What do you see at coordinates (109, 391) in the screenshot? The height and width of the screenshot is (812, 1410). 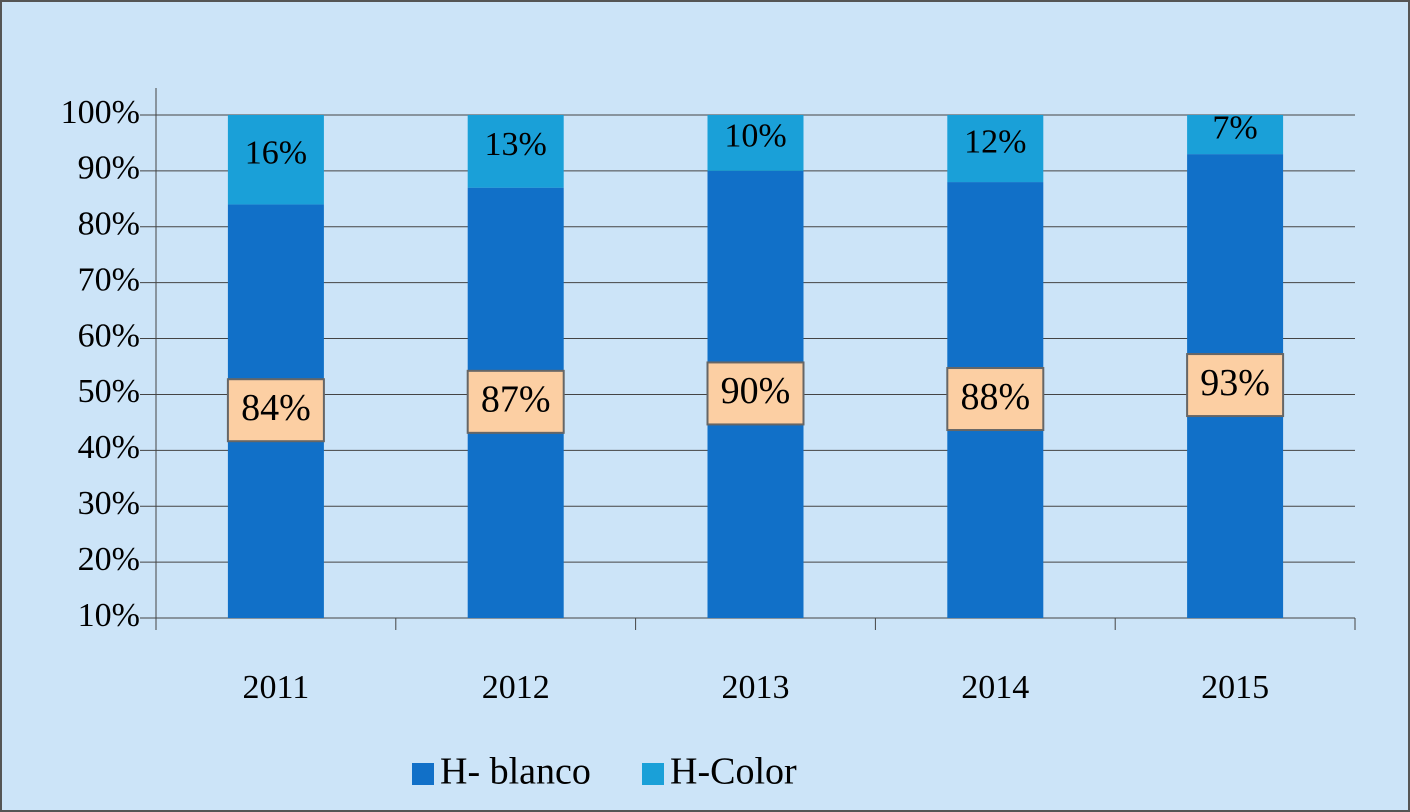 I see `y-tick-label: 50%` at bounding box center [109, 391].